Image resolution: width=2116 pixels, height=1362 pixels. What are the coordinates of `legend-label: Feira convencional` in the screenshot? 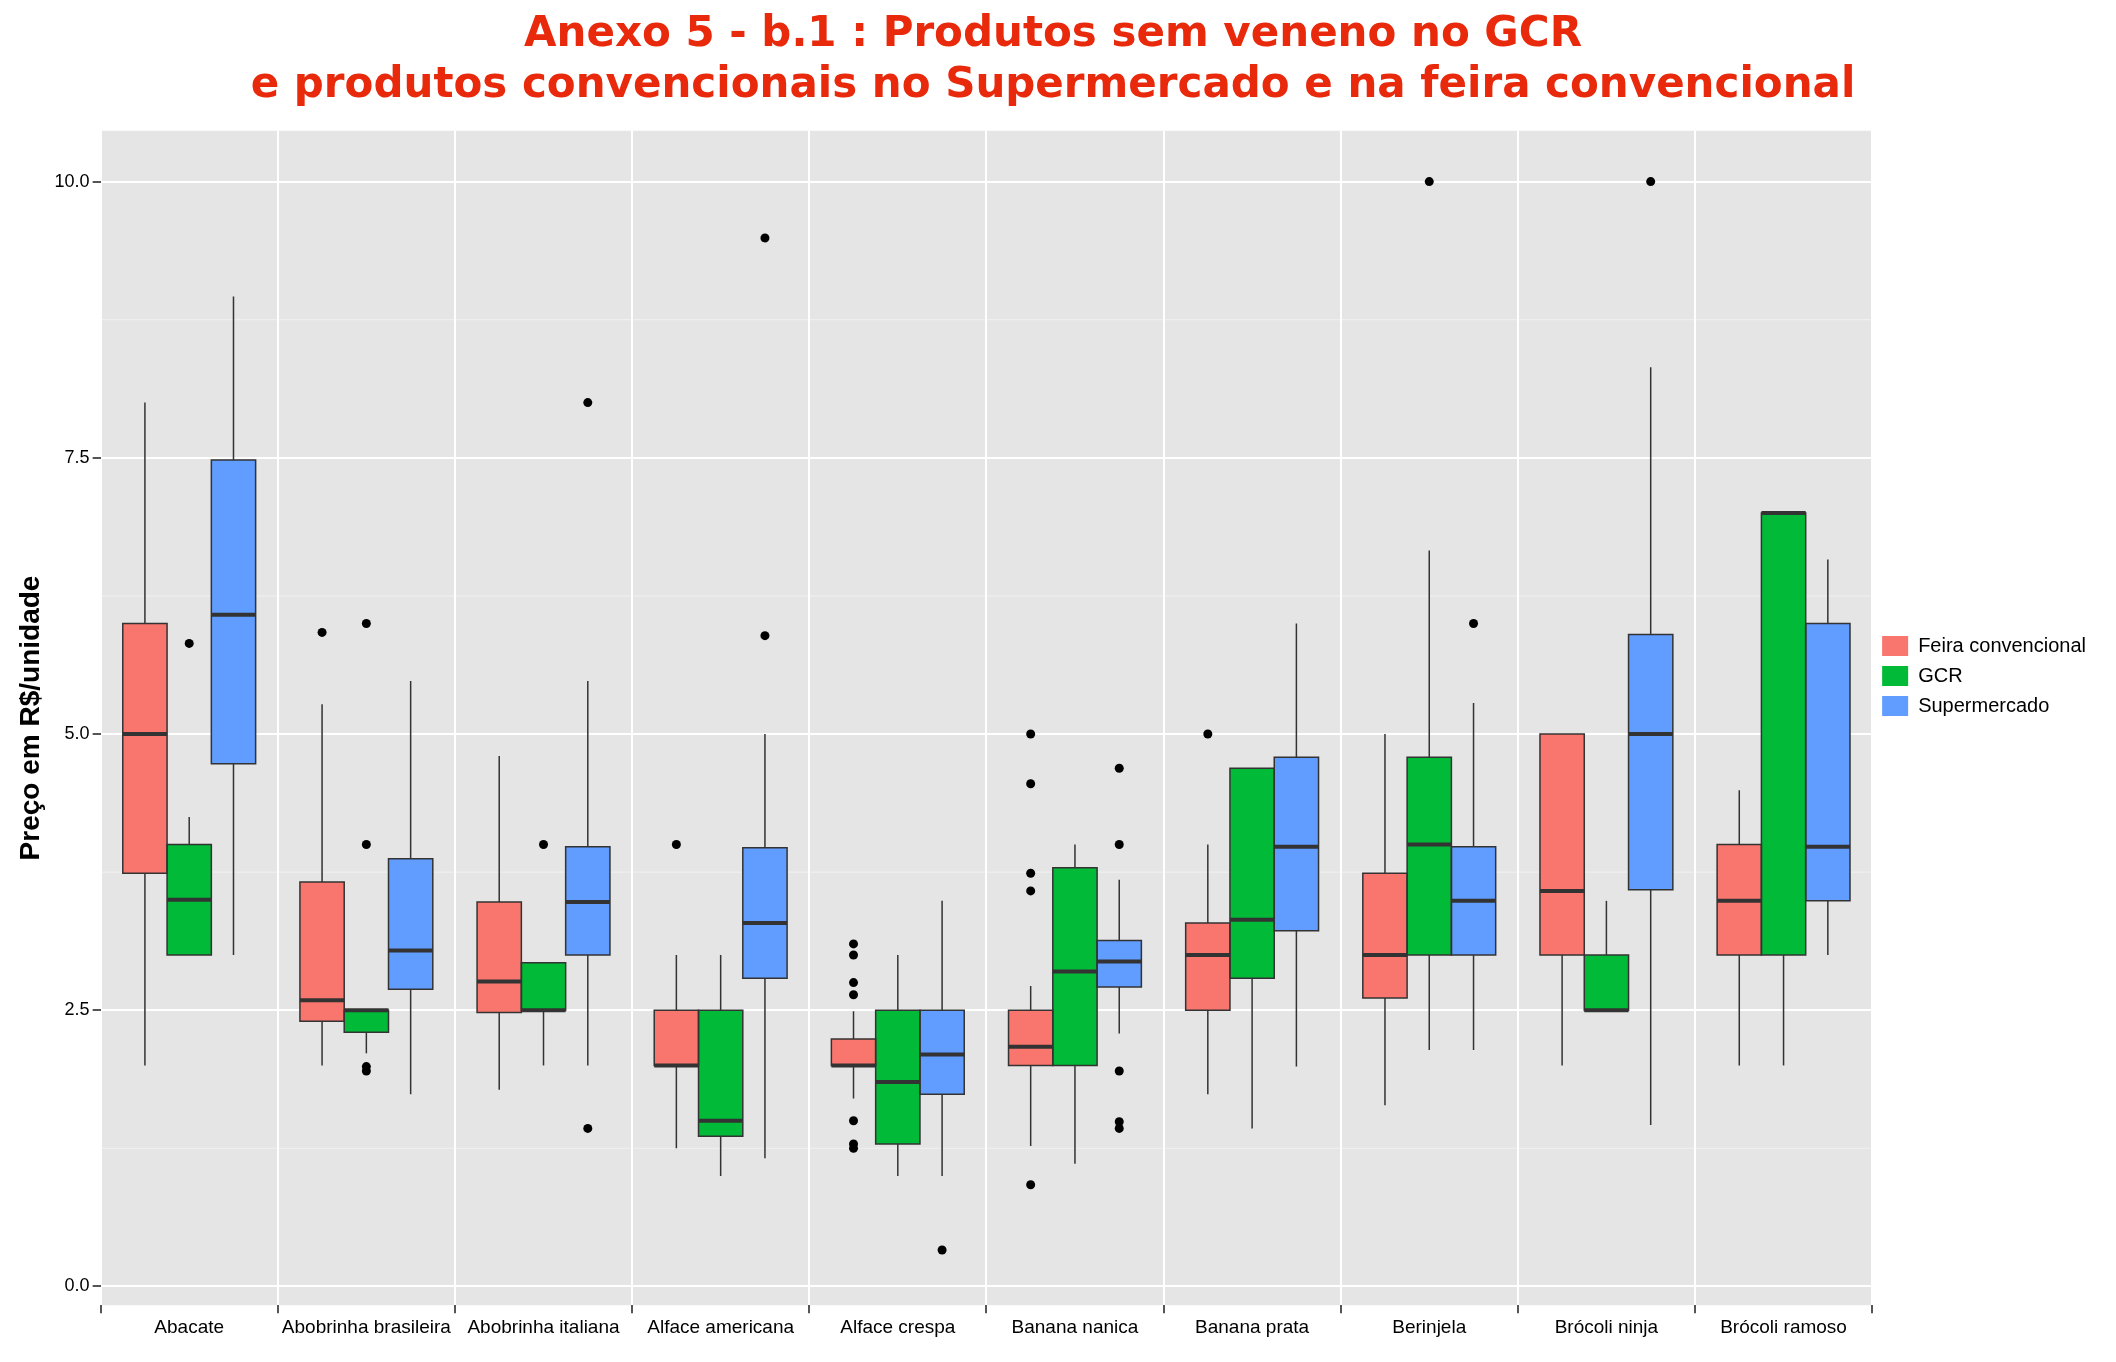 It's located at (2002, 644).